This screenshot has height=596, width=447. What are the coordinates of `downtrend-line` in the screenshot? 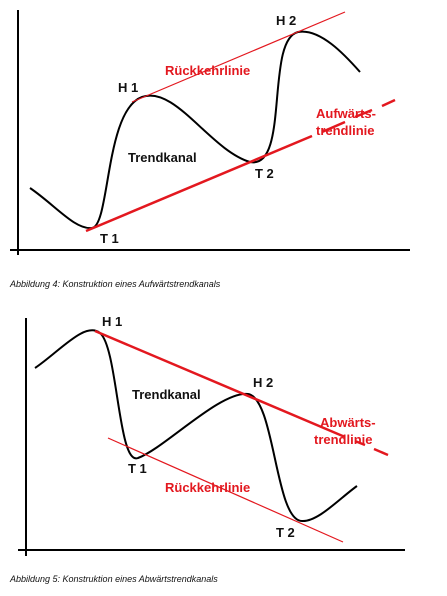 It's located at (220, 384).